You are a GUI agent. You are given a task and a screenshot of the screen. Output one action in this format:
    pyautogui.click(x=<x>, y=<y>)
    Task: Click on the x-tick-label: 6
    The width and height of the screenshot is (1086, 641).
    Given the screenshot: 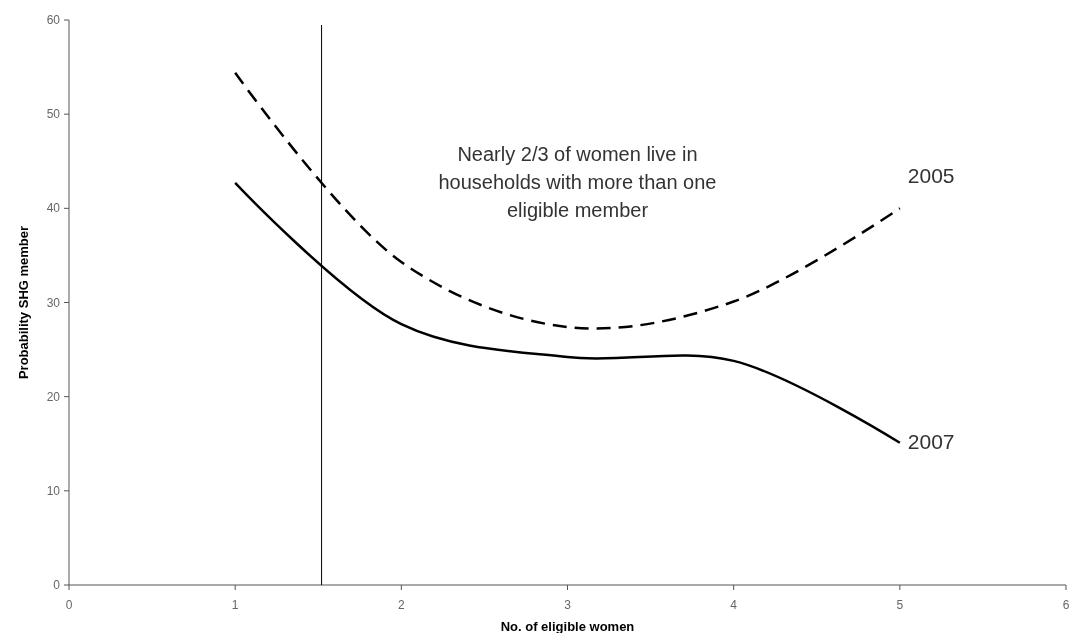 What is the action you would take?
    pyautogui.click(x=1066, y=605)
    